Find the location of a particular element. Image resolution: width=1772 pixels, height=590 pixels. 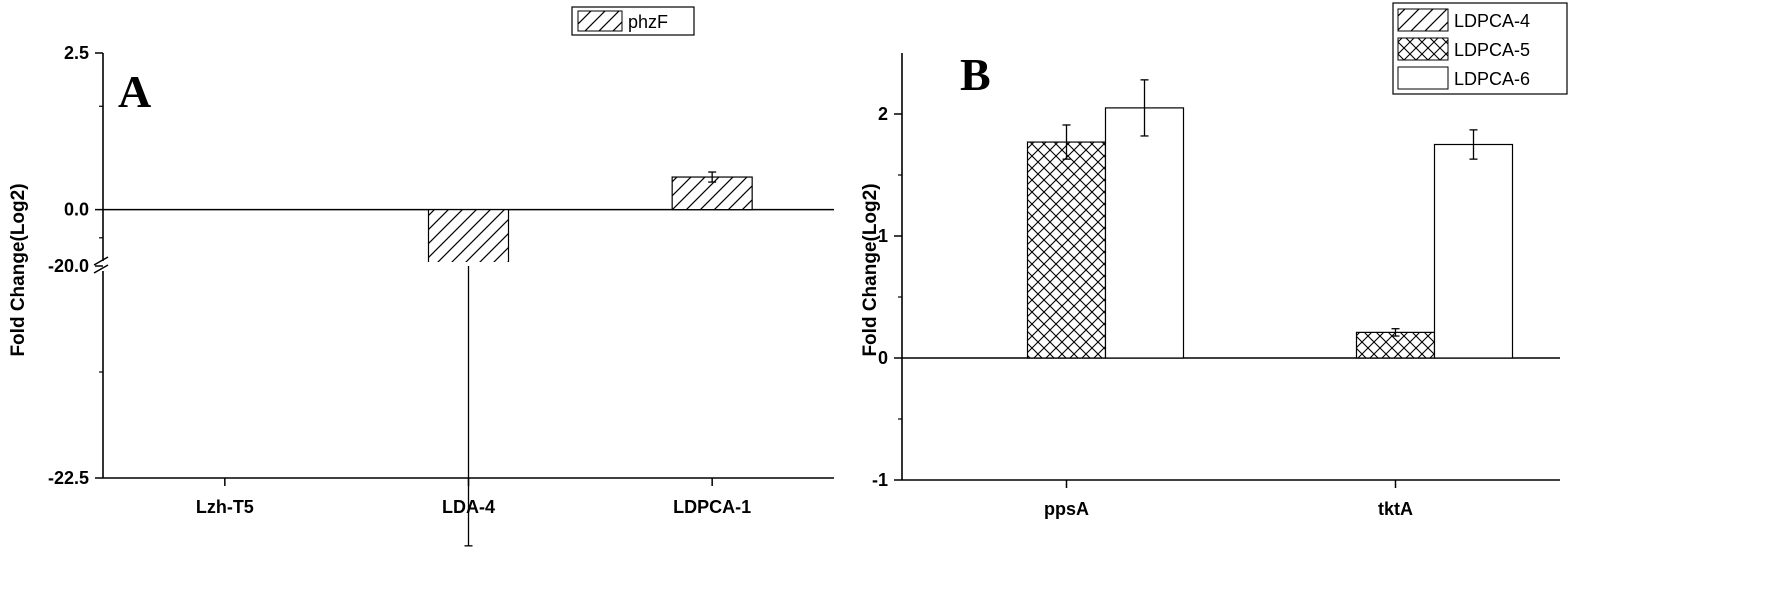

panel-a-bars is located at coordinates (590, 359).